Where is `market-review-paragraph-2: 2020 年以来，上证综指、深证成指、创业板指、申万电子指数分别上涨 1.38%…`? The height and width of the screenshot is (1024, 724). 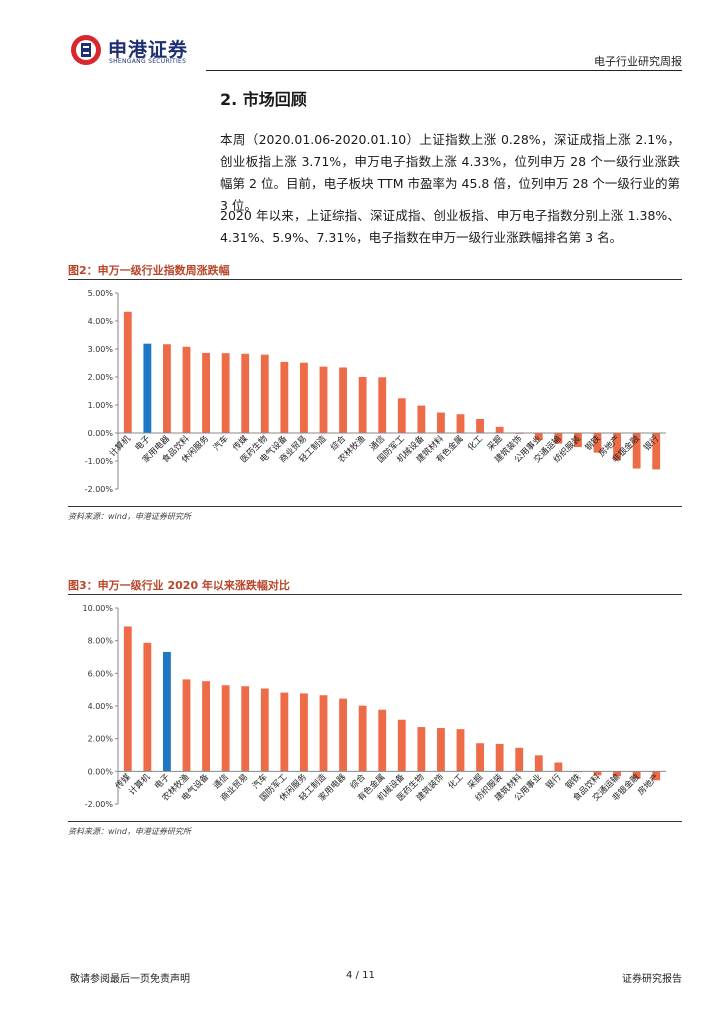
market-review-paragraph-2: 2020 年以来，上证综指、深证成指、创业板指、申万电子指数分别上涨 1.38%… is located at coordinates (450, 226).